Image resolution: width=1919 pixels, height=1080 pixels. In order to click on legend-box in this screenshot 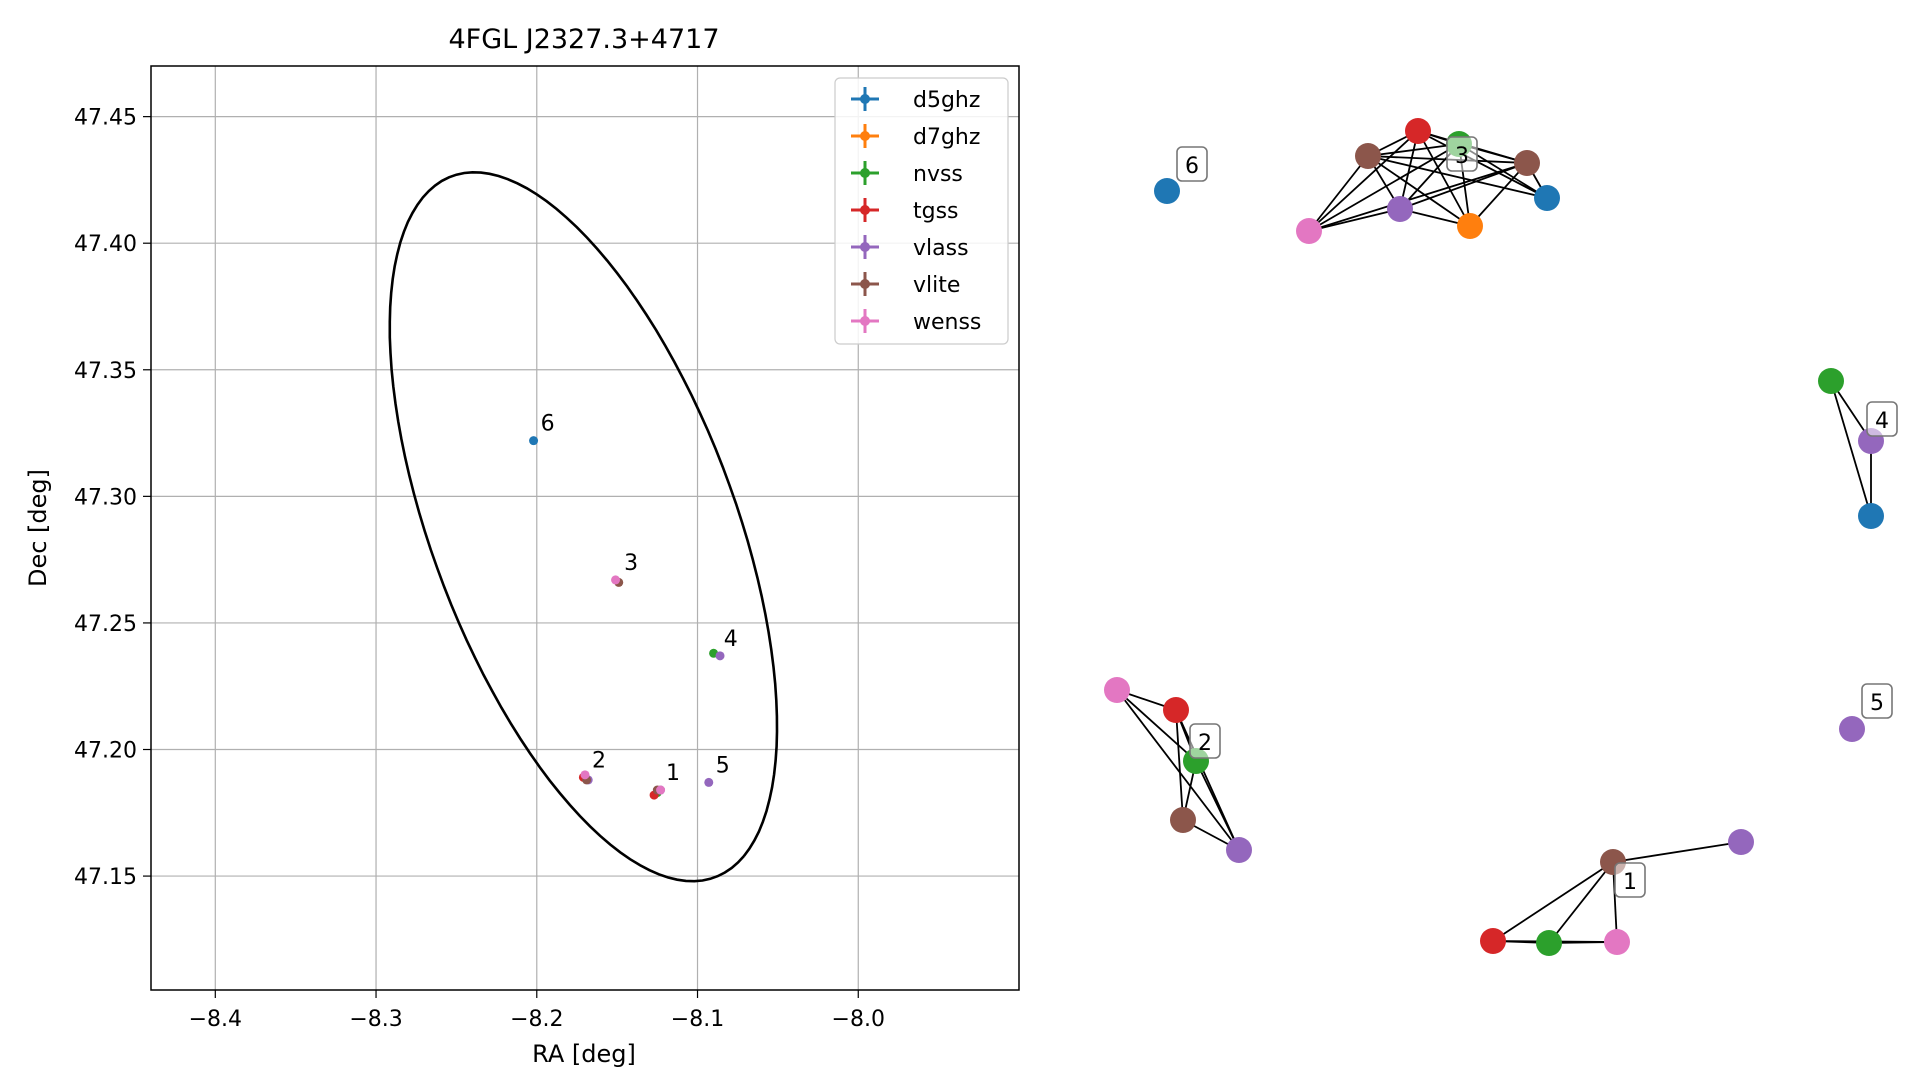, I will do `click(921, 211)`.